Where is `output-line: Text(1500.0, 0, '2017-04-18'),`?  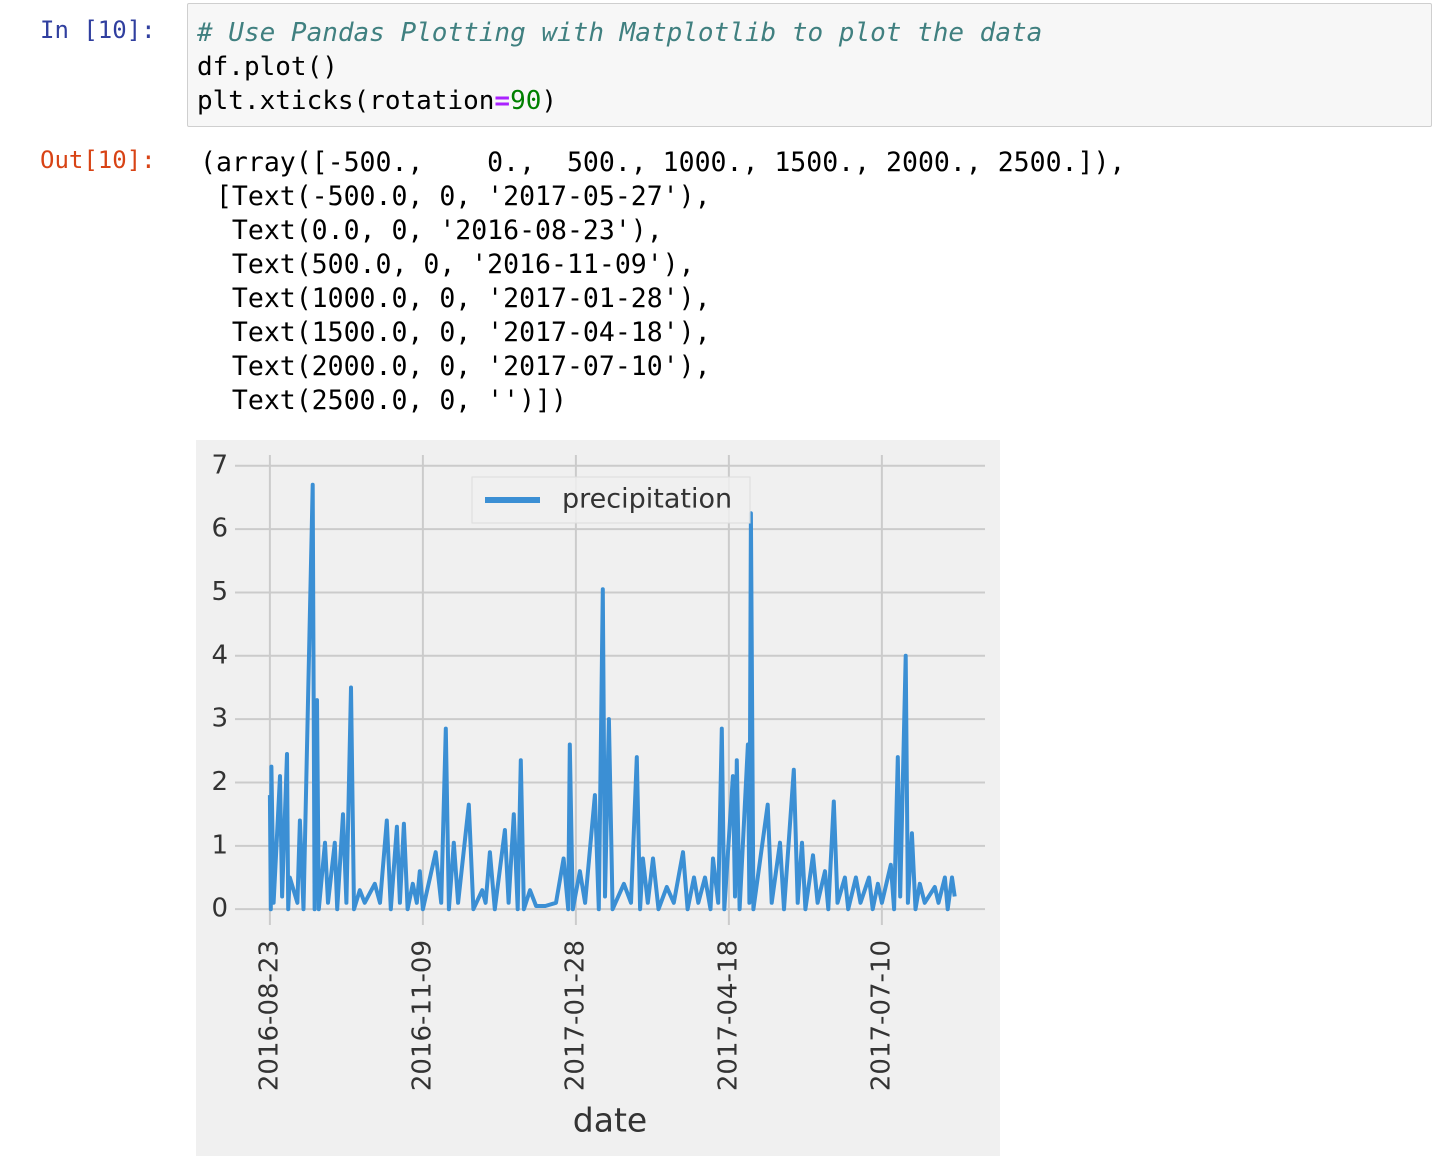 output-line: Text(1500.0, 0, '2017-04-18'), is located at coordinates (455, 332).